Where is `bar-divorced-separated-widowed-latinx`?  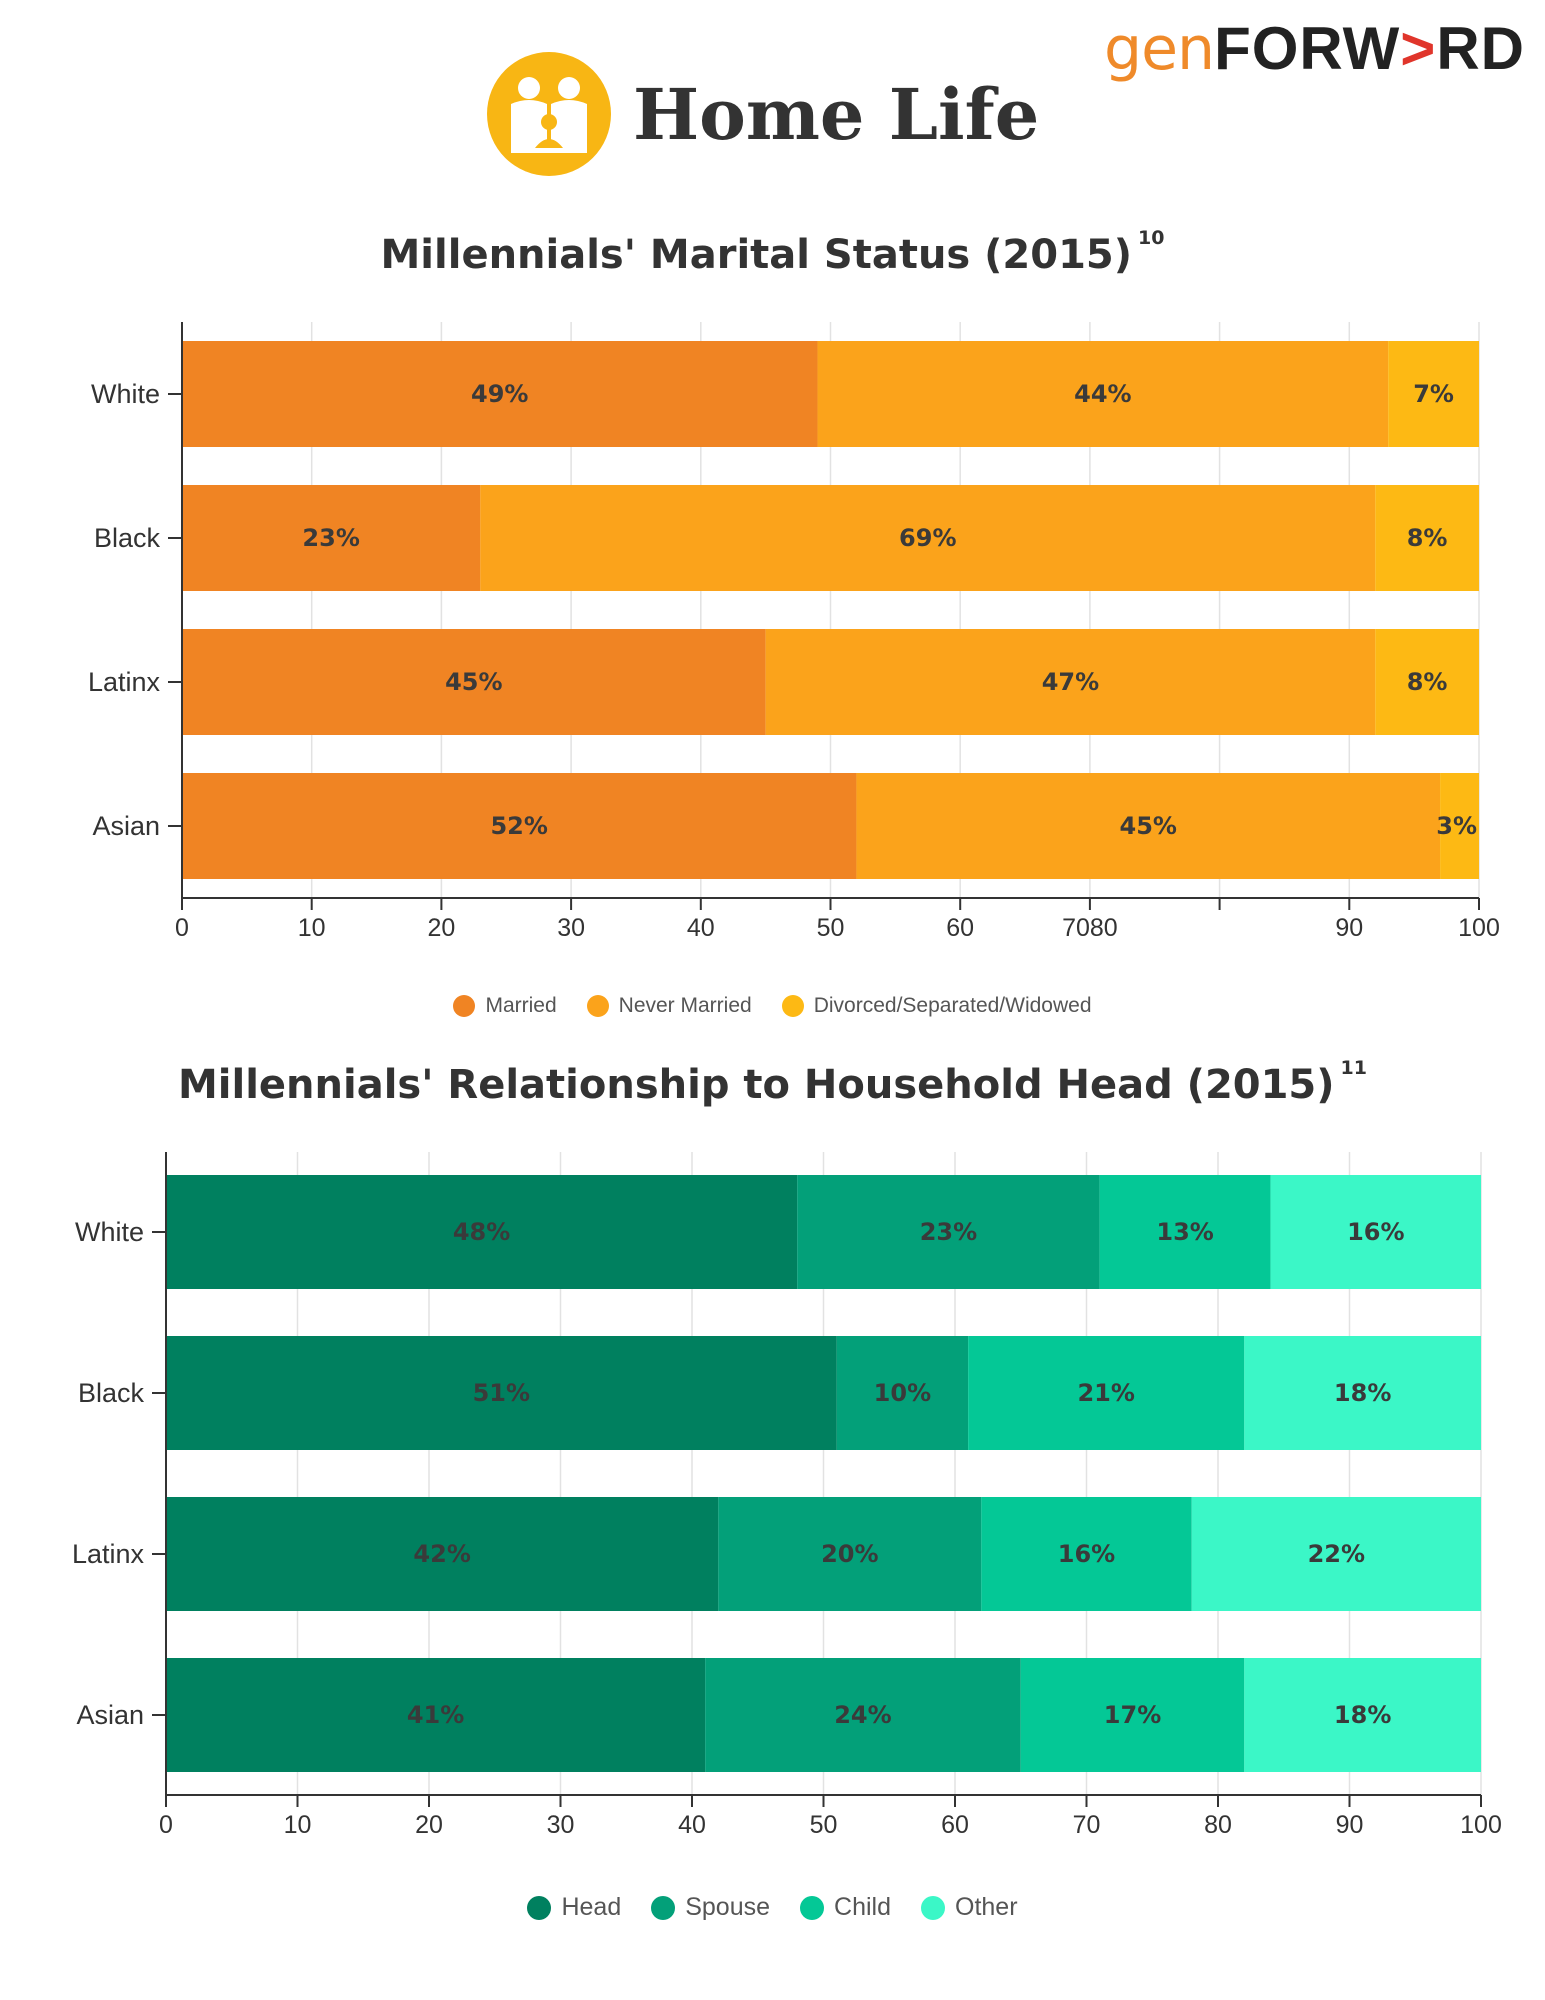 bar-divorced-separated-widowed-latinx is located at coordinates (1427, 682).